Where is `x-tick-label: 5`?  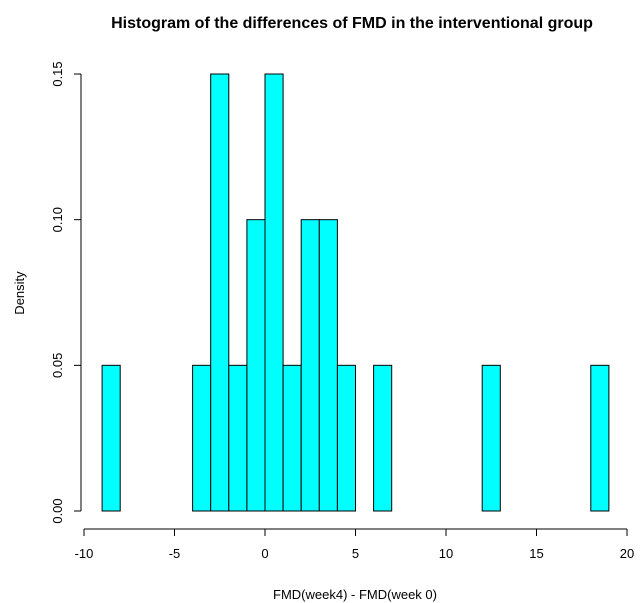
x-tick-label: 5 is located at coordinates (355, 553).